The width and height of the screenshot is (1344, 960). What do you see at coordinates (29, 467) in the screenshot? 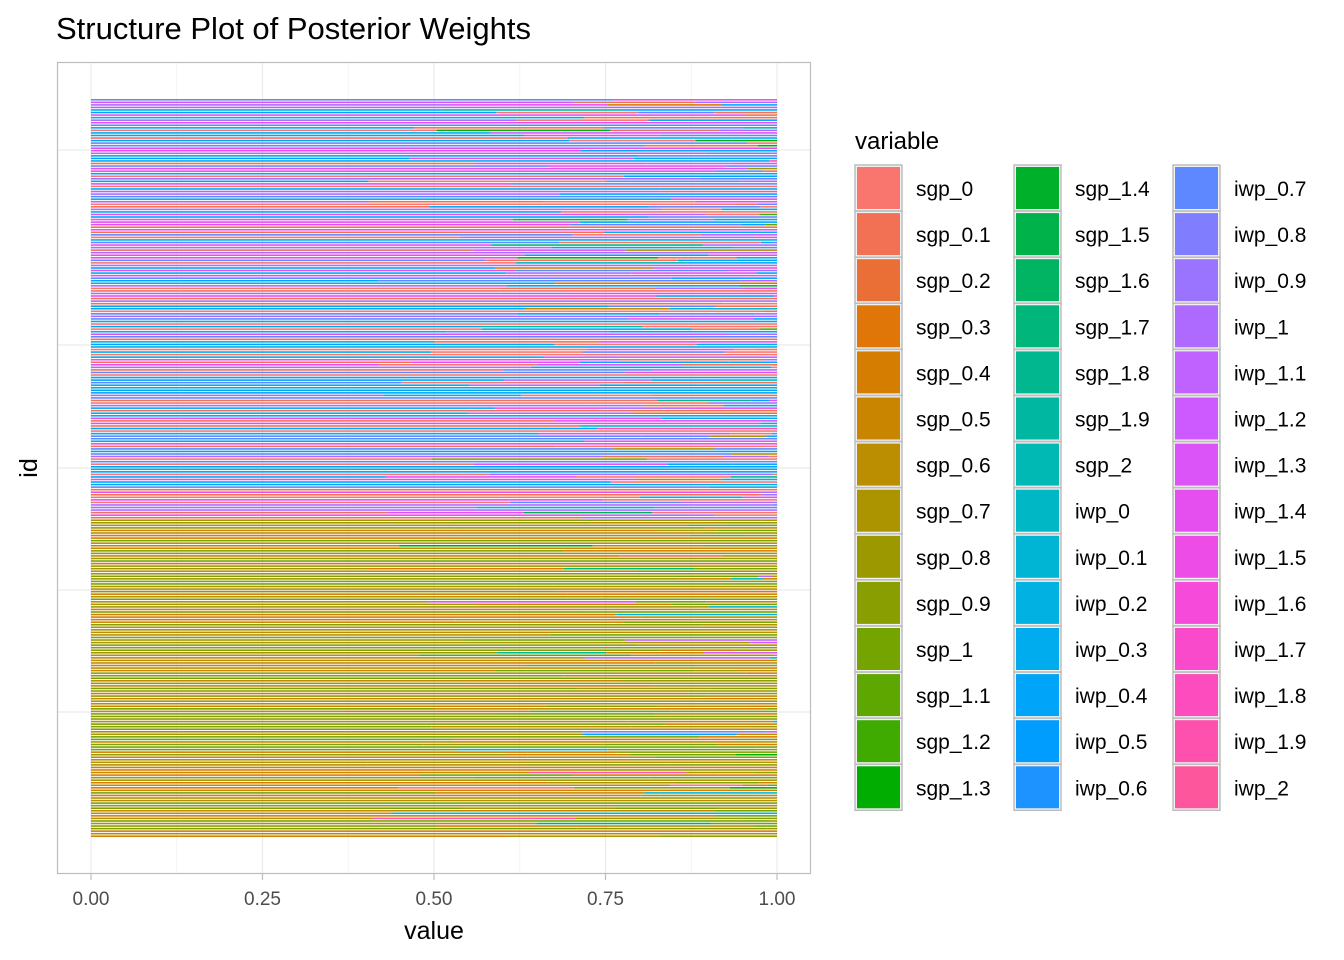
I see `y-axis-title: id` at bounding box center [29, 467].